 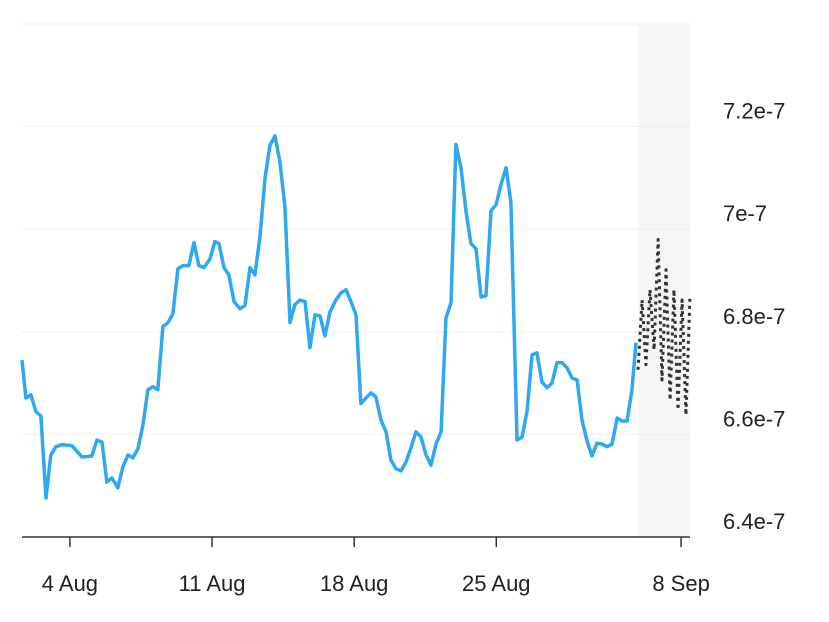 What do you see at coordinates (70, 583) in the screenshot?
I see `x-tick-label: 4 Aug` at bounding box center [70, 583].